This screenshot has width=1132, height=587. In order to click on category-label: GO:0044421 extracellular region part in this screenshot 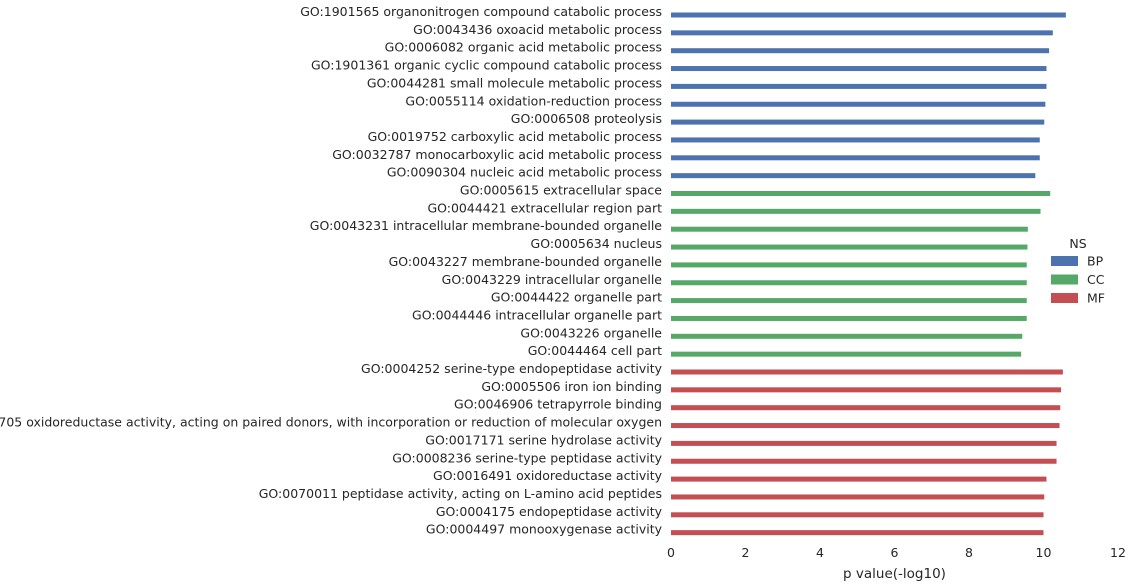, I will do `click(544, 207)`.